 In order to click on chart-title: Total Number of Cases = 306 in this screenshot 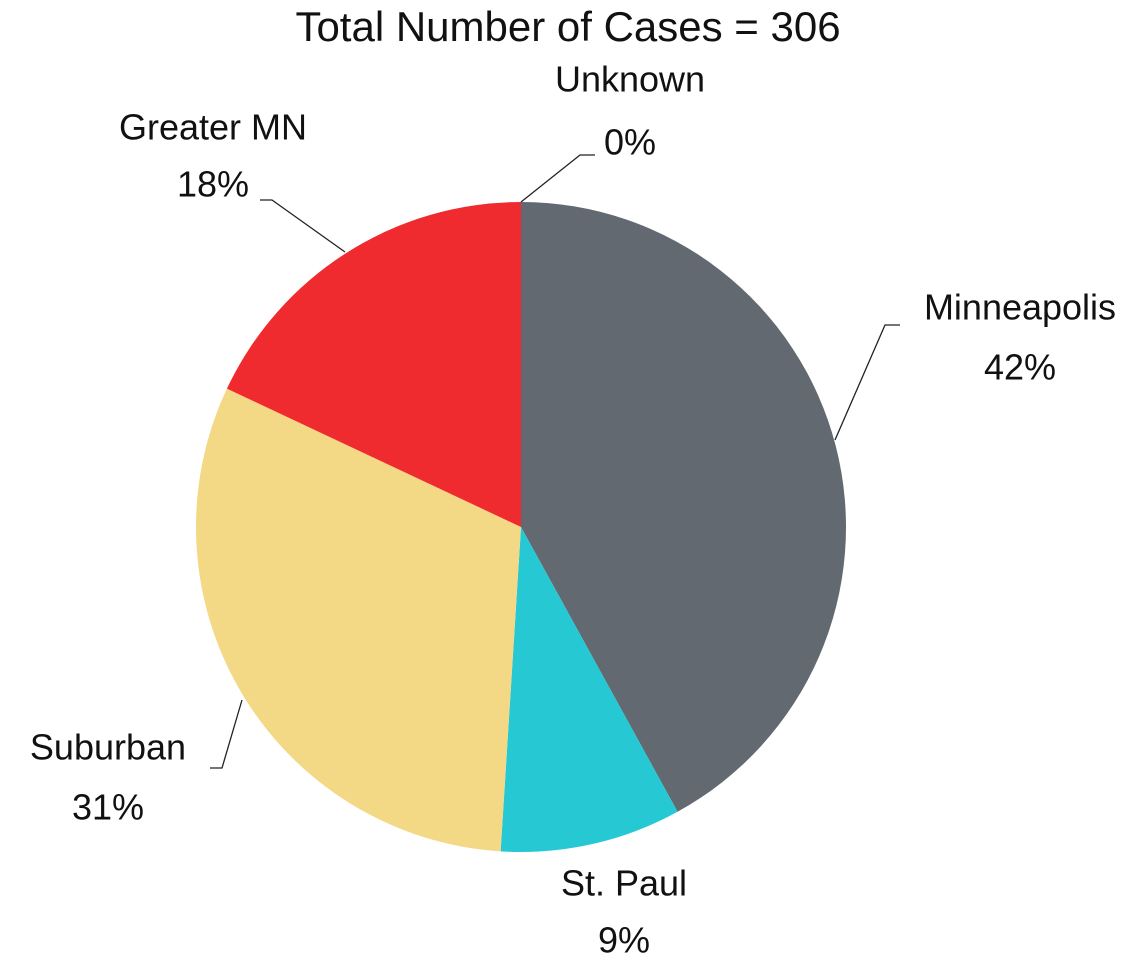, I will do `click(567, 26)`.